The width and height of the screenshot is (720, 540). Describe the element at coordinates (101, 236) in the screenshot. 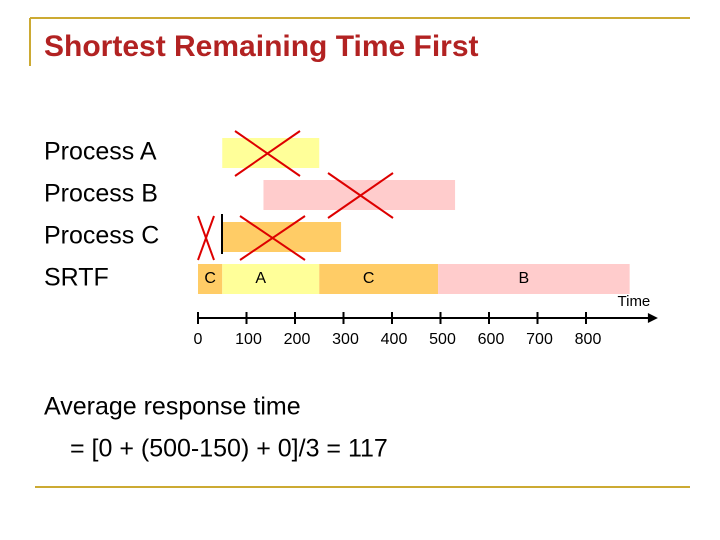

I see `row-label: Process C` at that location.